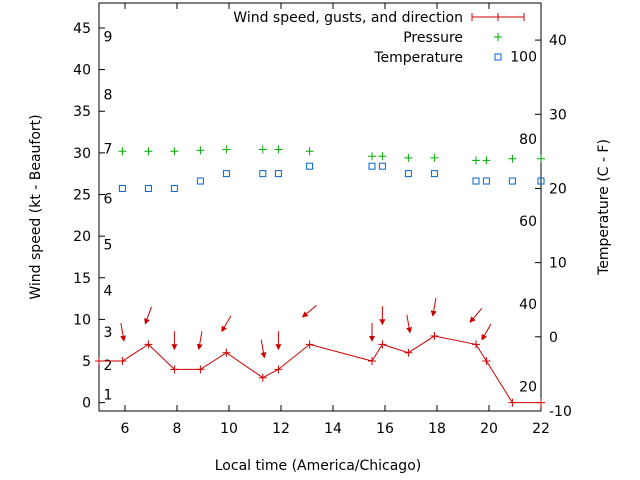  I want to click on legend-label-wind: Wind speed, gusts, and direction, so click(348, 18).